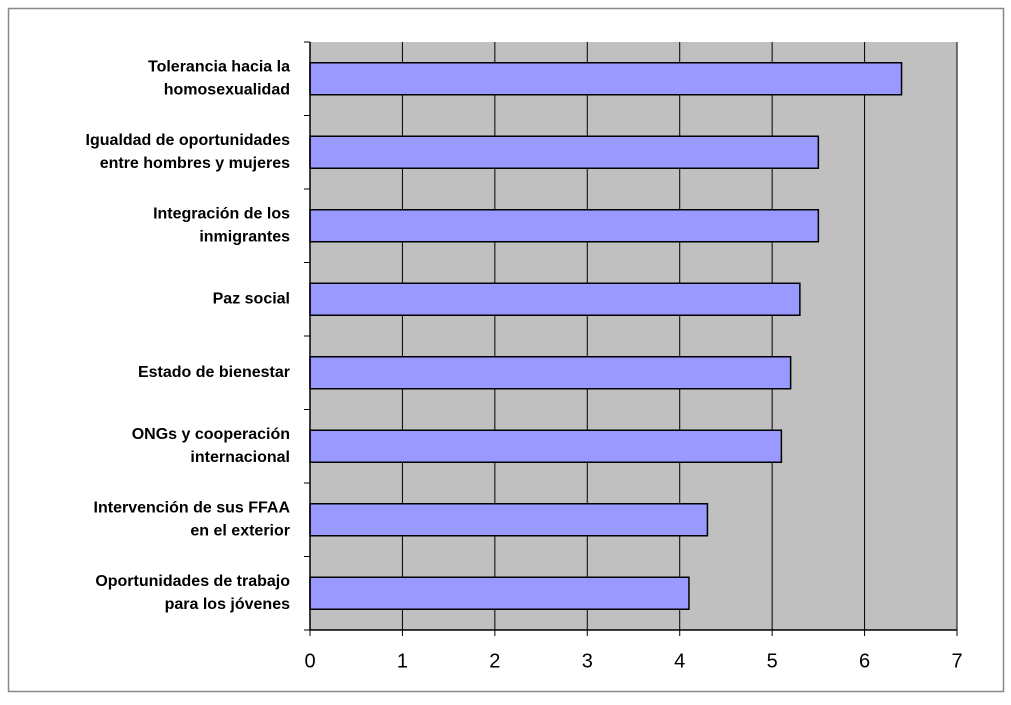  What do you see at coordinates (864, 661) in the screenshot?
I see `x-tick-label: 6` at bounding box center [864, 661].